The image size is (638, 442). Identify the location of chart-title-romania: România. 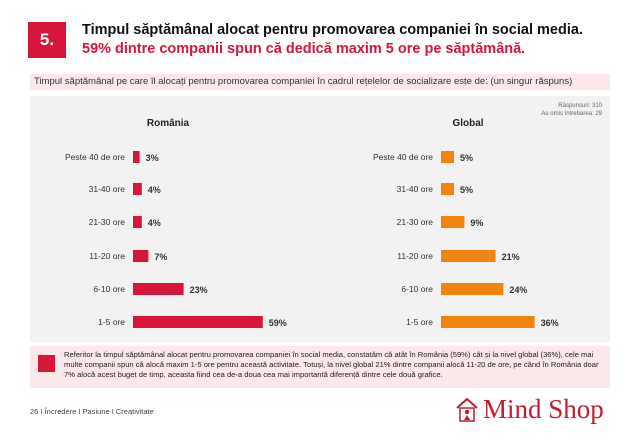
(168, 123).